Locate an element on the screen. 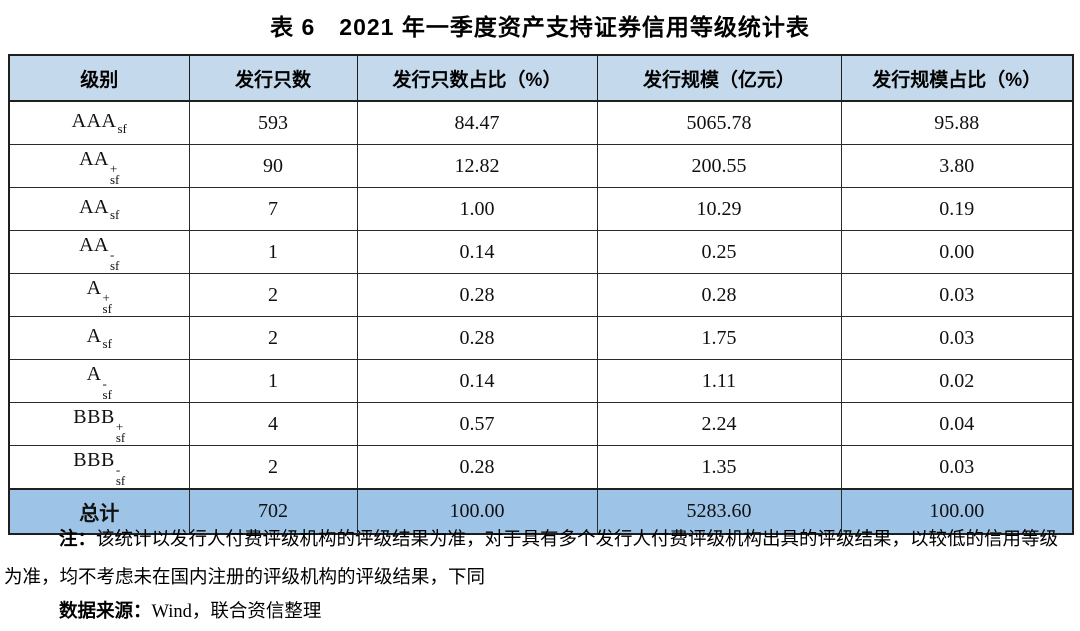  value-cell: 7 is located at coordinates (273, 209).